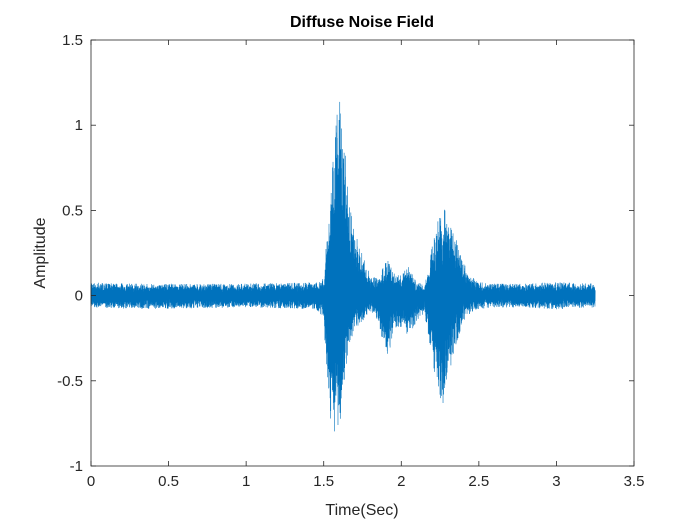  I want to click on y-tick-label: 1, so click(79, 125).